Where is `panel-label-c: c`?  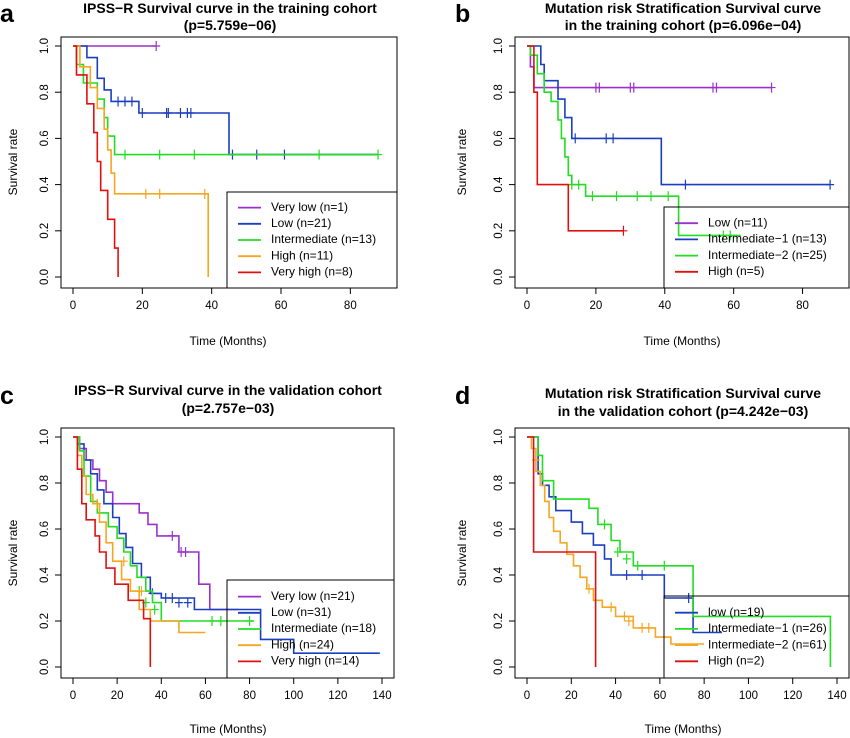 panel-label-c: c is located at coordinates (7, 396).